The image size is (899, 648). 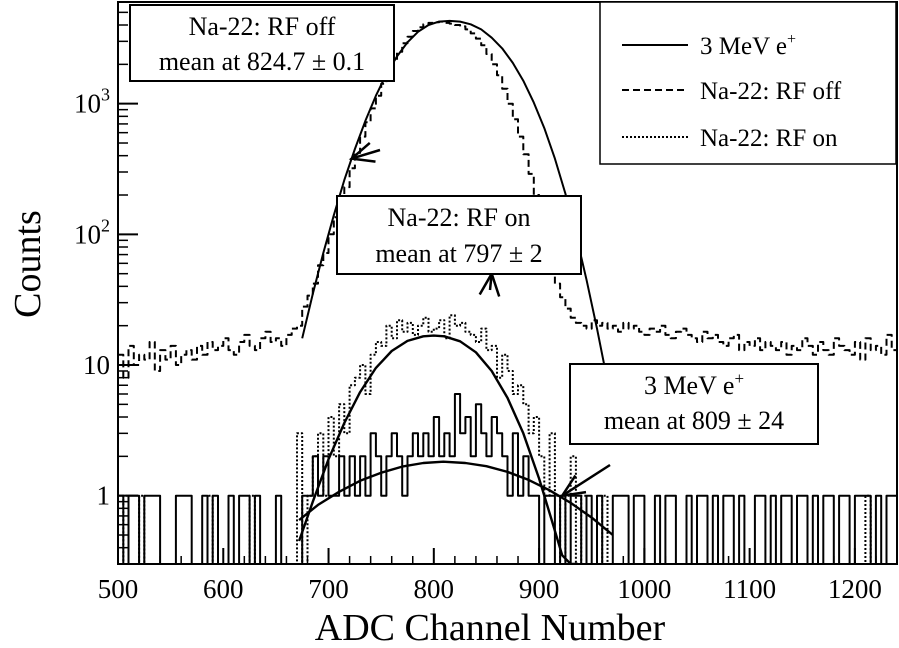 What do you see at coordinates (262, 26) in the screenshot?
I see `annotation-text: Na-22: RF off` at bounding box center [262, 26].